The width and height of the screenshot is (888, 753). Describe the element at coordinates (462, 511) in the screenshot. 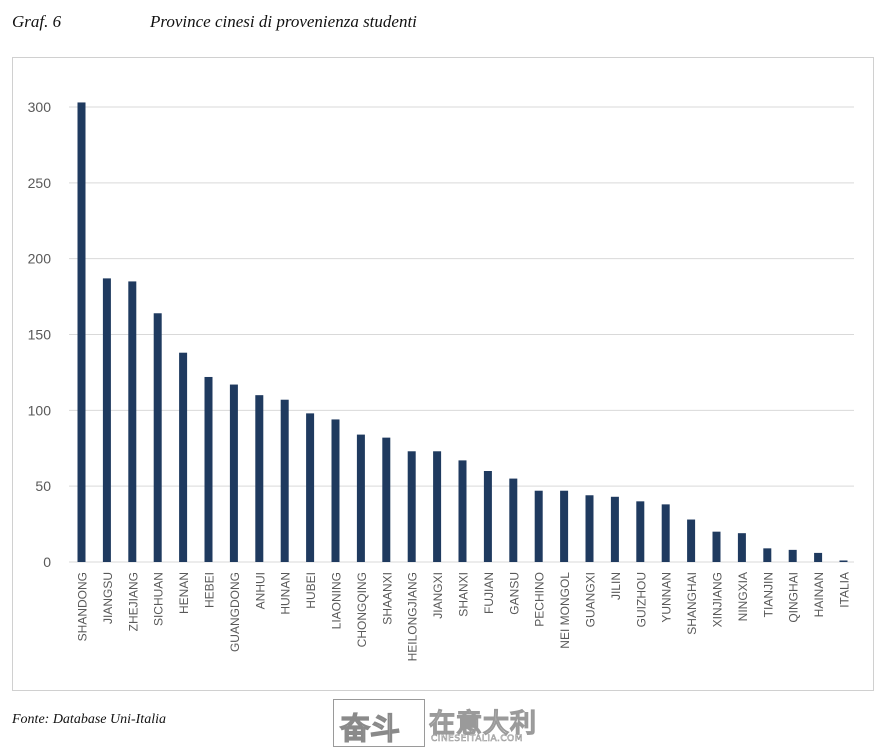

I see `bar-shanxi` at that location.